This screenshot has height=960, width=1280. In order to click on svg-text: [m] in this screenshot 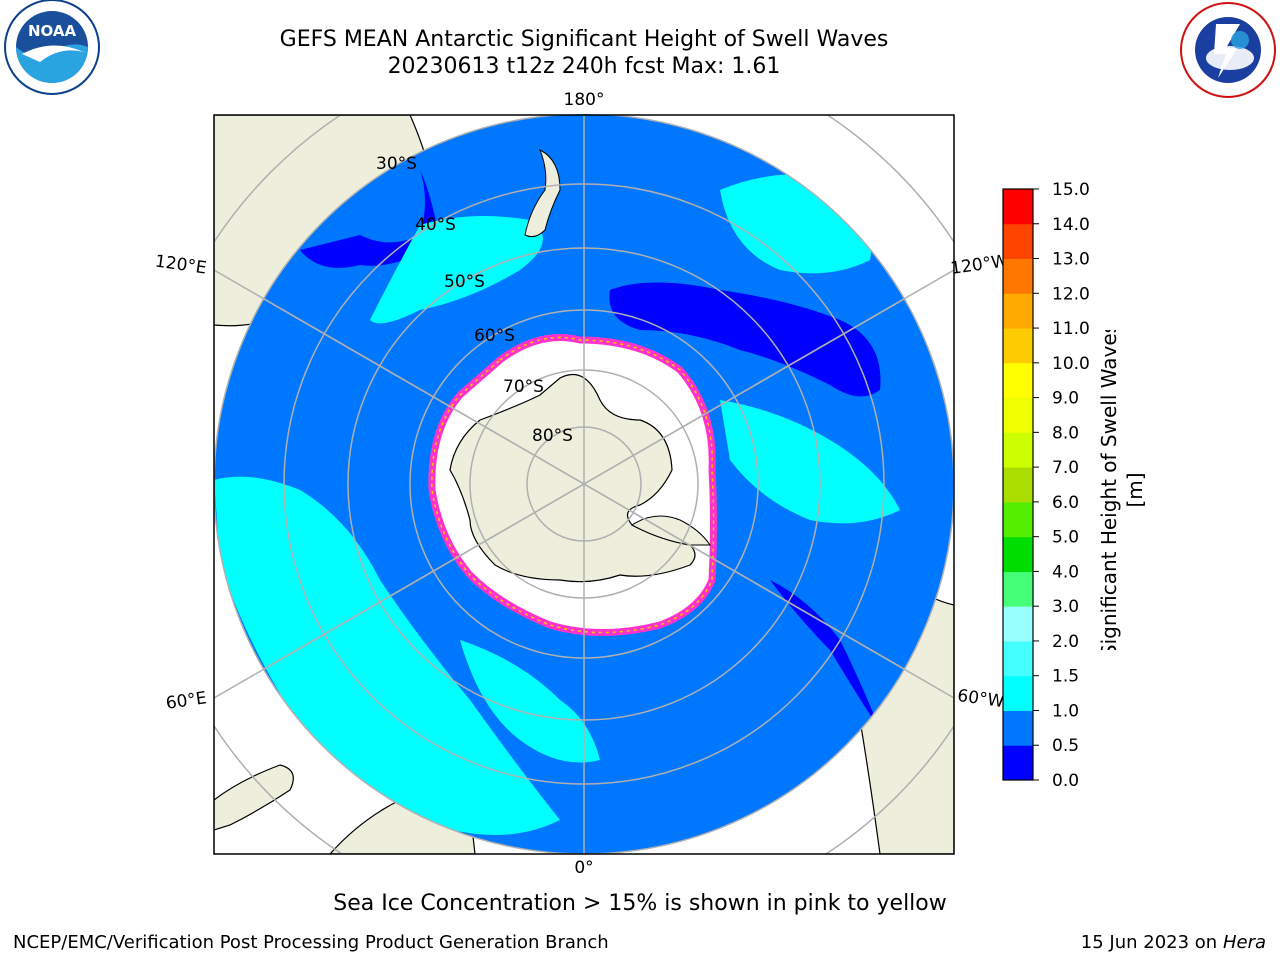, I will do `click(1135, 489)`.